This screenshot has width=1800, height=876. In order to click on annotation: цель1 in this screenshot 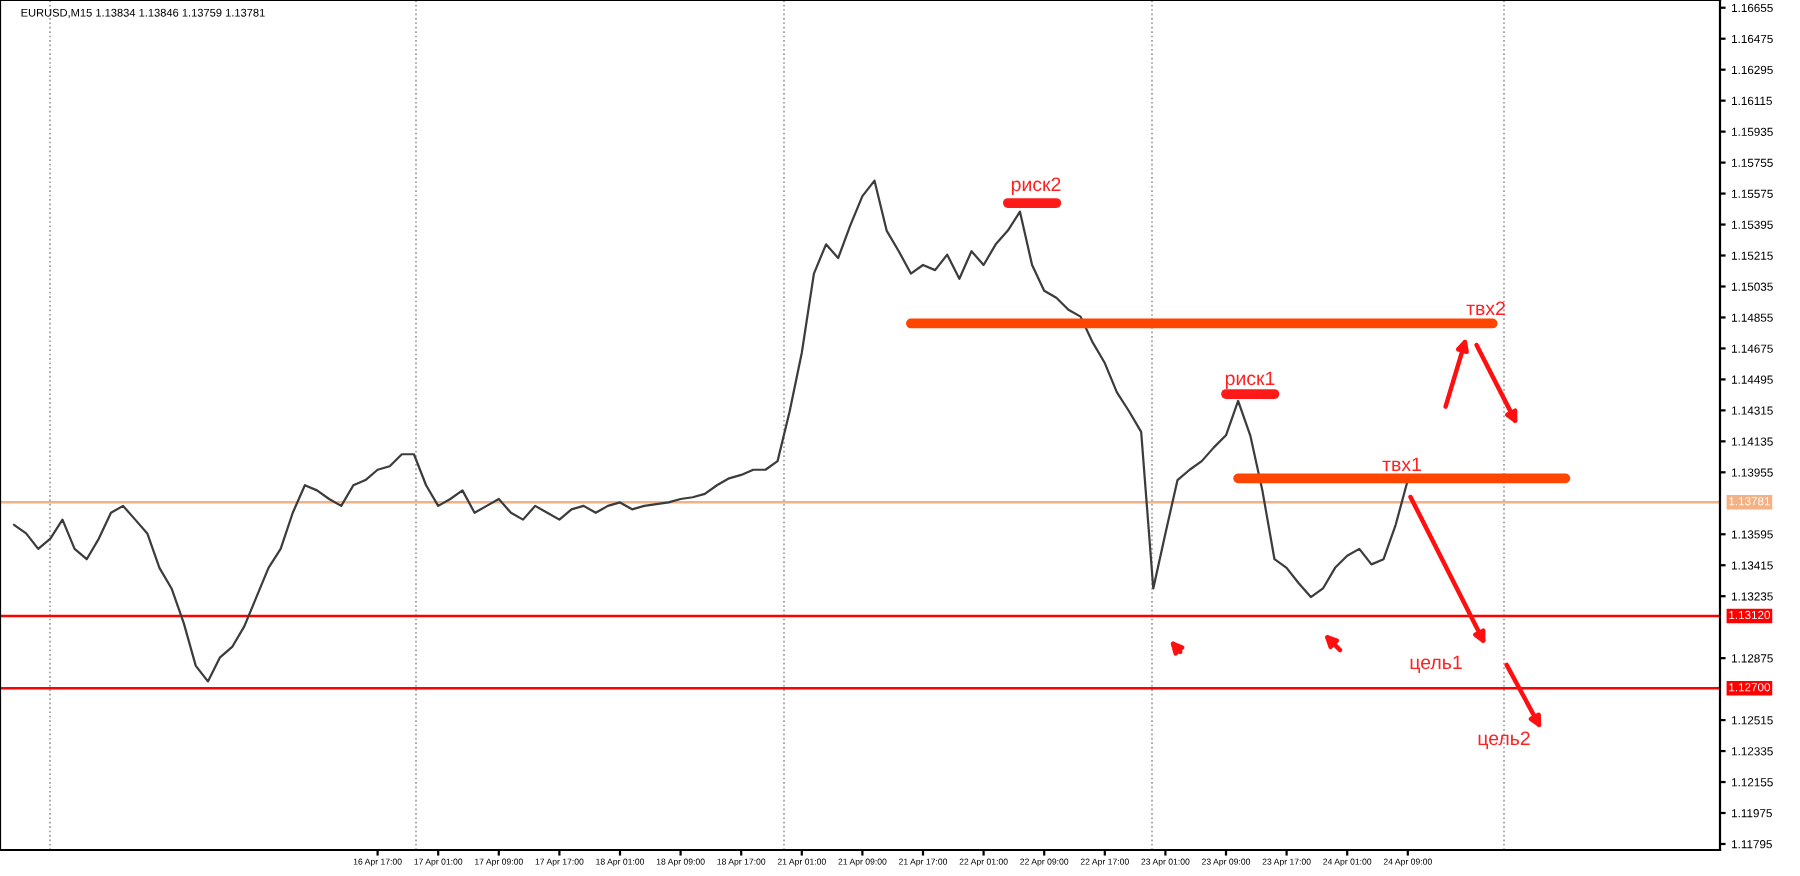, I will do `click(1436, 664)`.